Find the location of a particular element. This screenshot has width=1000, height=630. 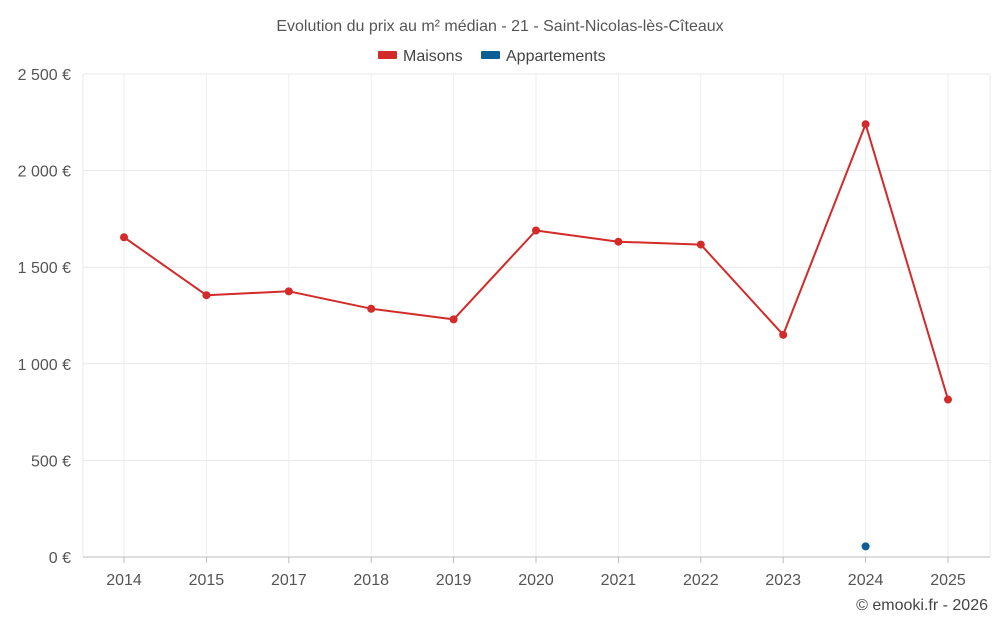

legend-swatch-maisons is located at coordinates (387, 55).